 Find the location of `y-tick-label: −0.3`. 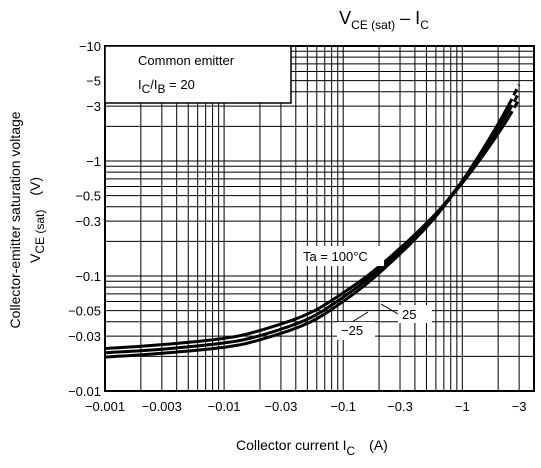

y-tick-label: −0.3 is located at coordinates (88, 221).